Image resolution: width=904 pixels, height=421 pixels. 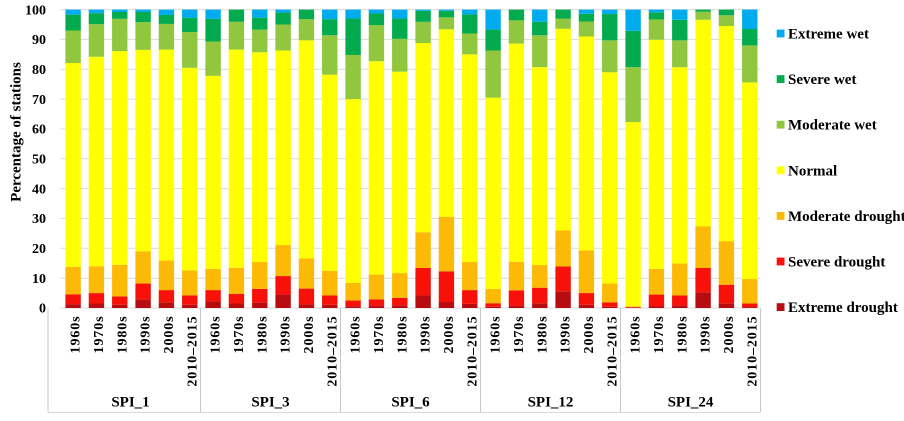 I want to click on svg-text: 50, so click(x=39, y=160).